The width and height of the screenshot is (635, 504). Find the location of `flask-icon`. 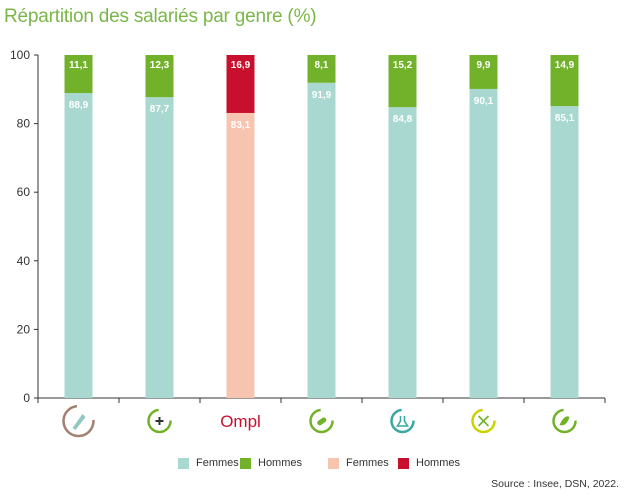

flask-icon is located at coordinates (402, 421).